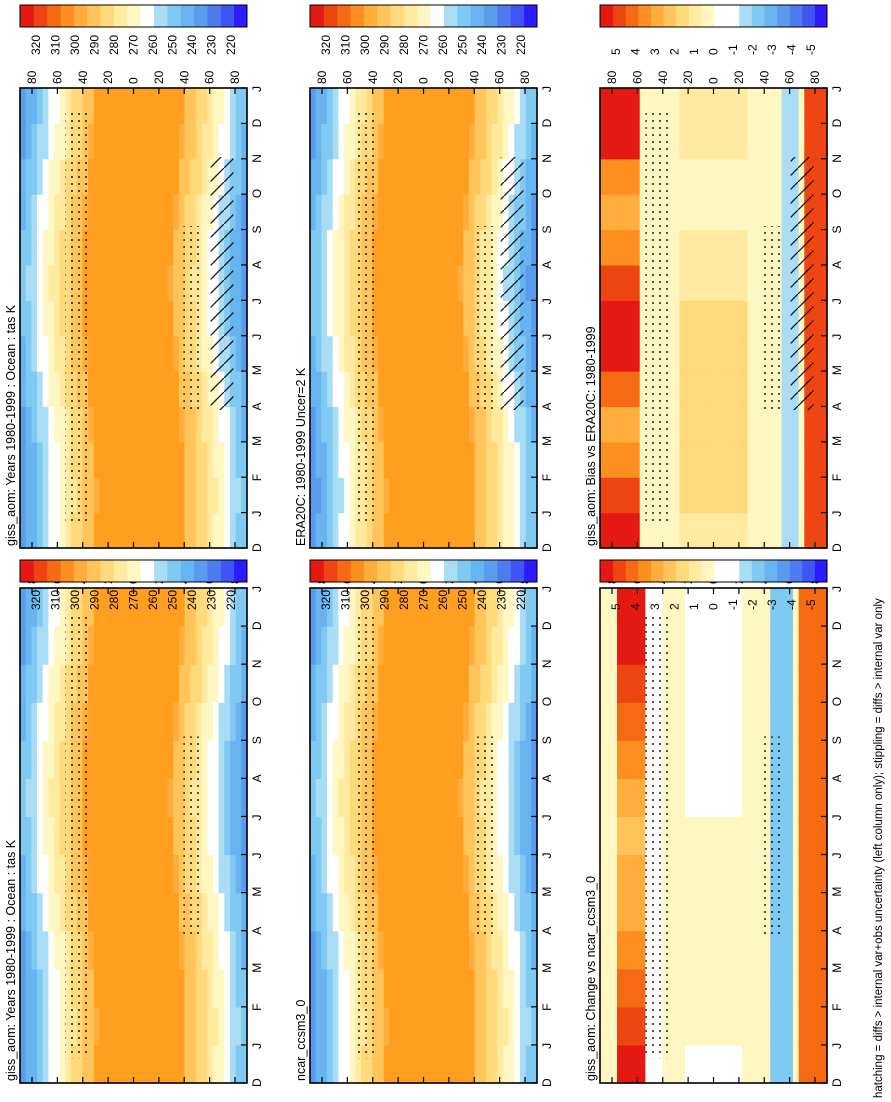 This screenshot has width=891, height=1102. I want to click on month-tick-label: M, so click(257, 441).